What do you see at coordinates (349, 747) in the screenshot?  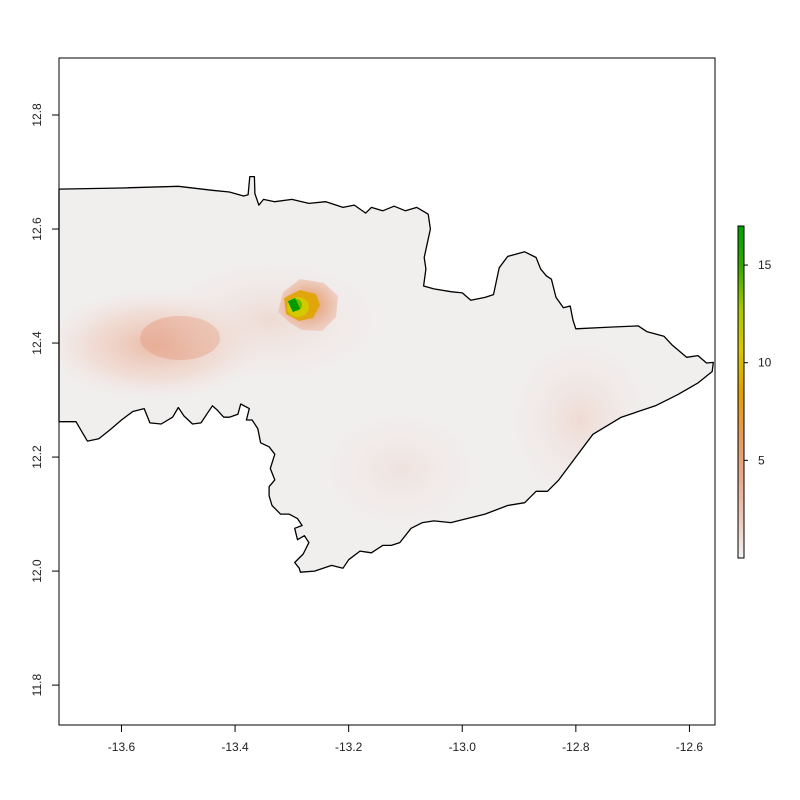 I see `x-tick-label: -13.2` at bounding box center [349, 747].